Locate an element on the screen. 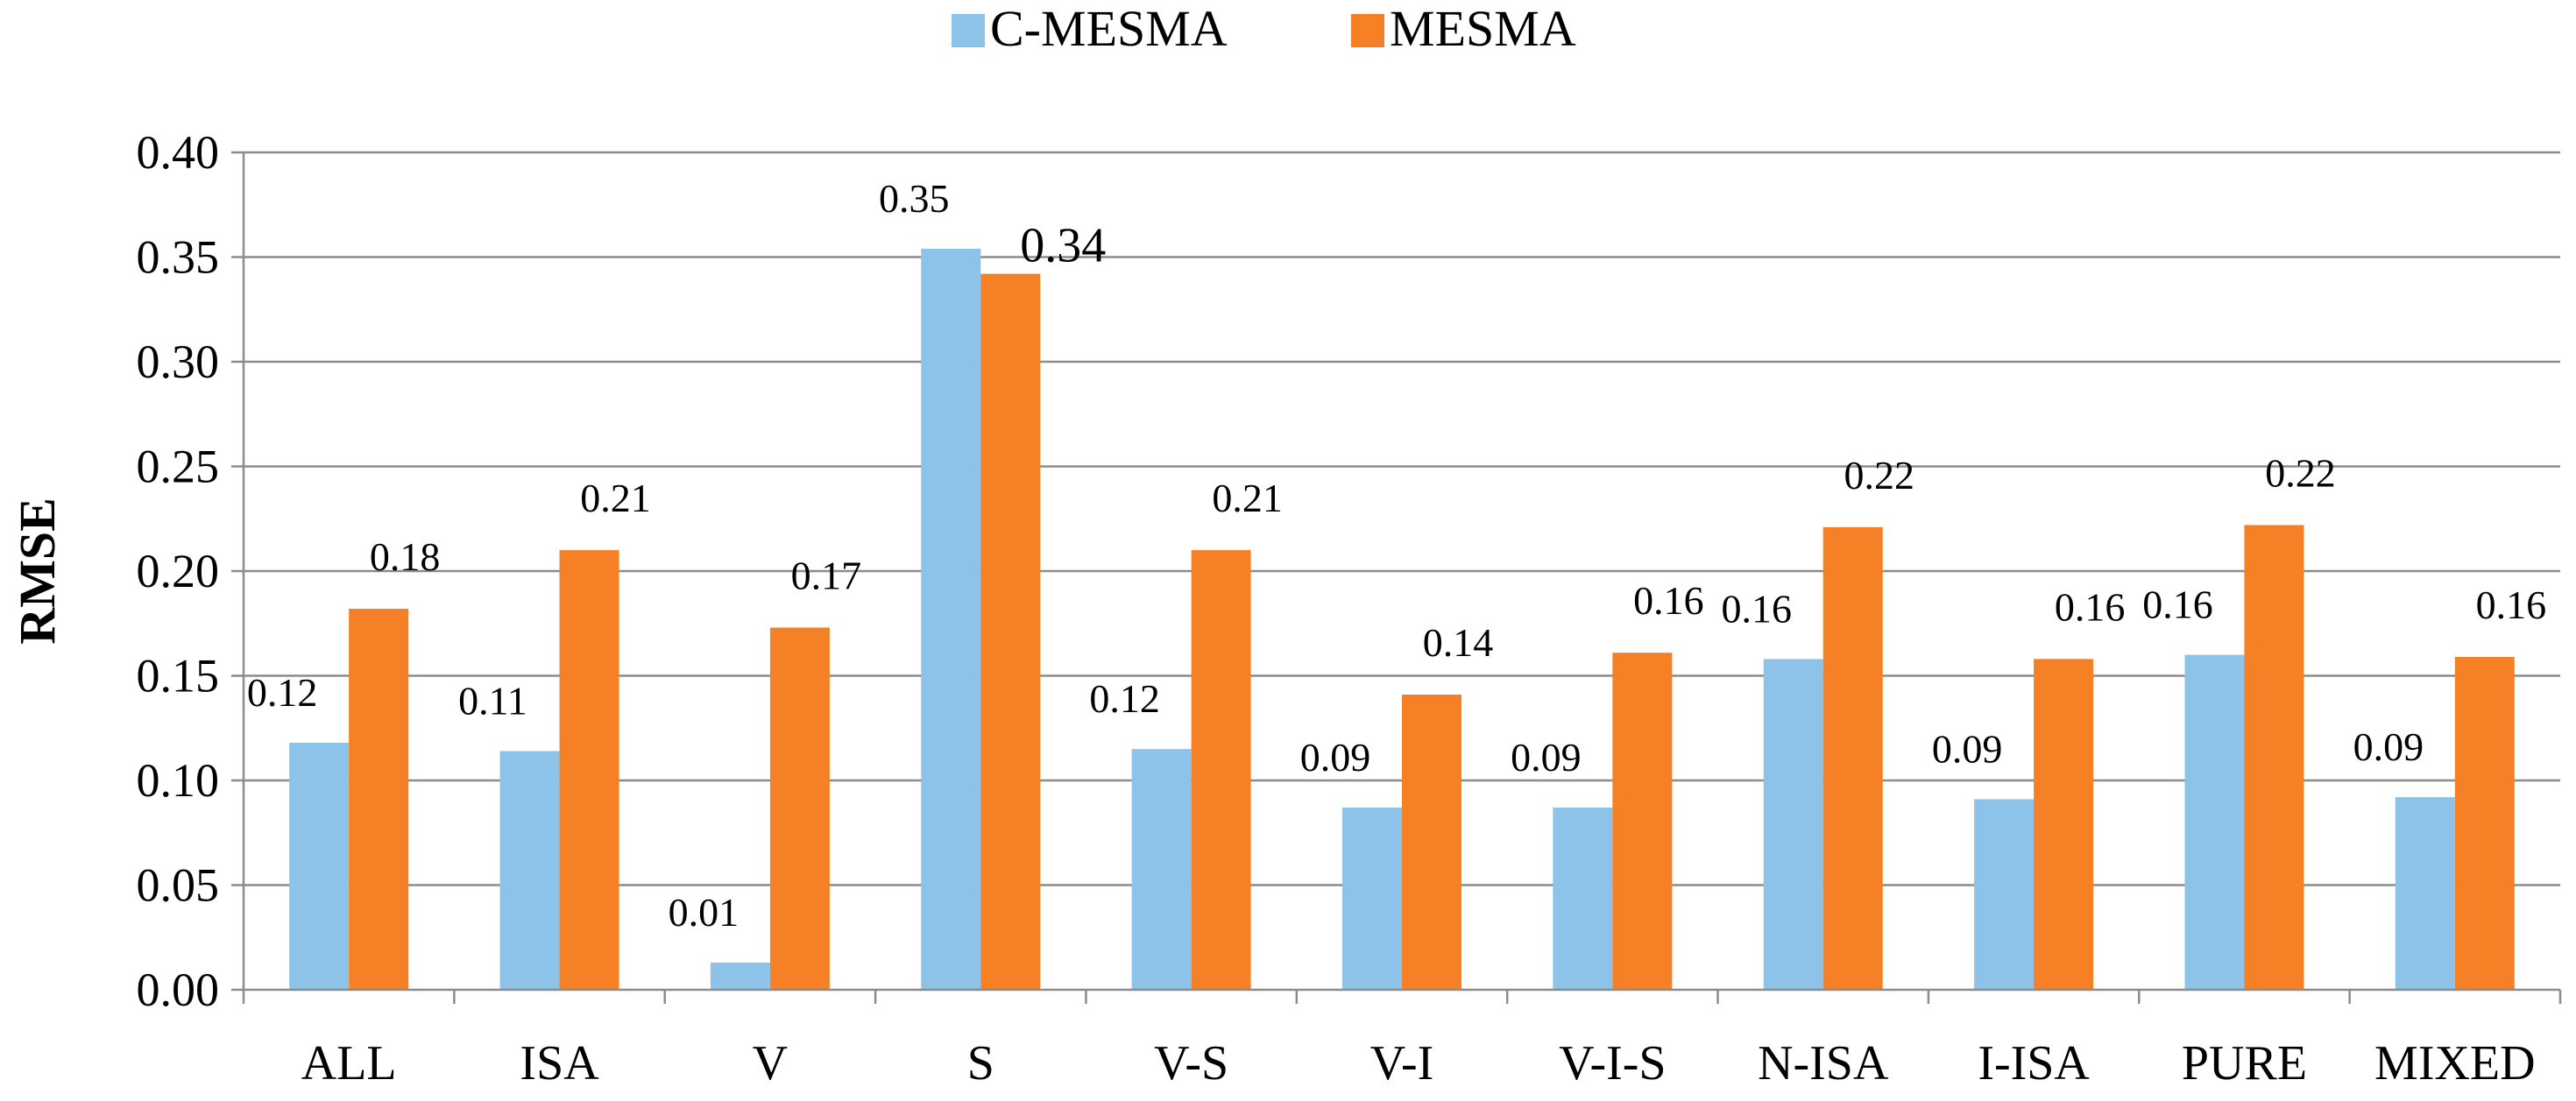 This screenshot has height=1101, width=2576. data-label-c-mesma-s: 0.35 is located at coordinates (914, 198).